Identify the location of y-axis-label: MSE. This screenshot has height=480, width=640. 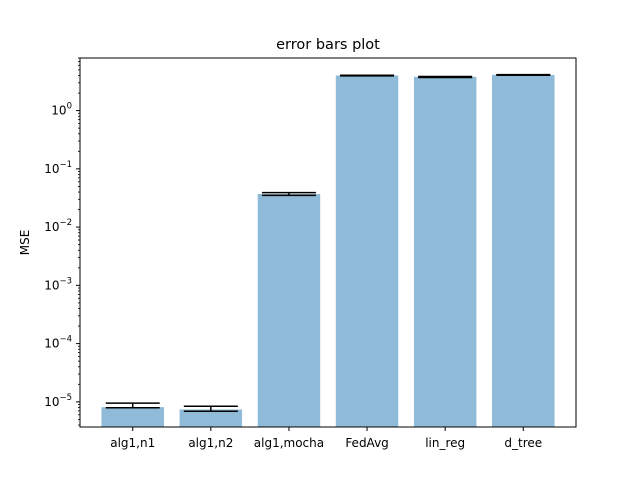
(25, 243).